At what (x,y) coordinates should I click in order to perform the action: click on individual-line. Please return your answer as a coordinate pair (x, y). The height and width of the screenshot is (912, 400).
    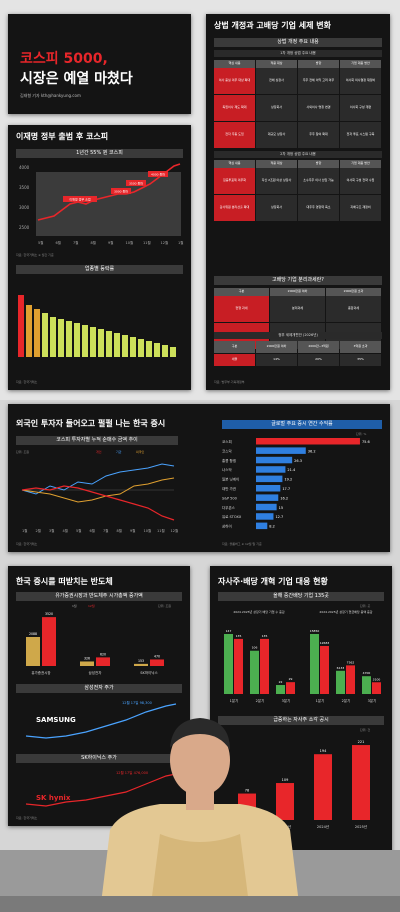
    Looking at the image, I should click on (98, 479).